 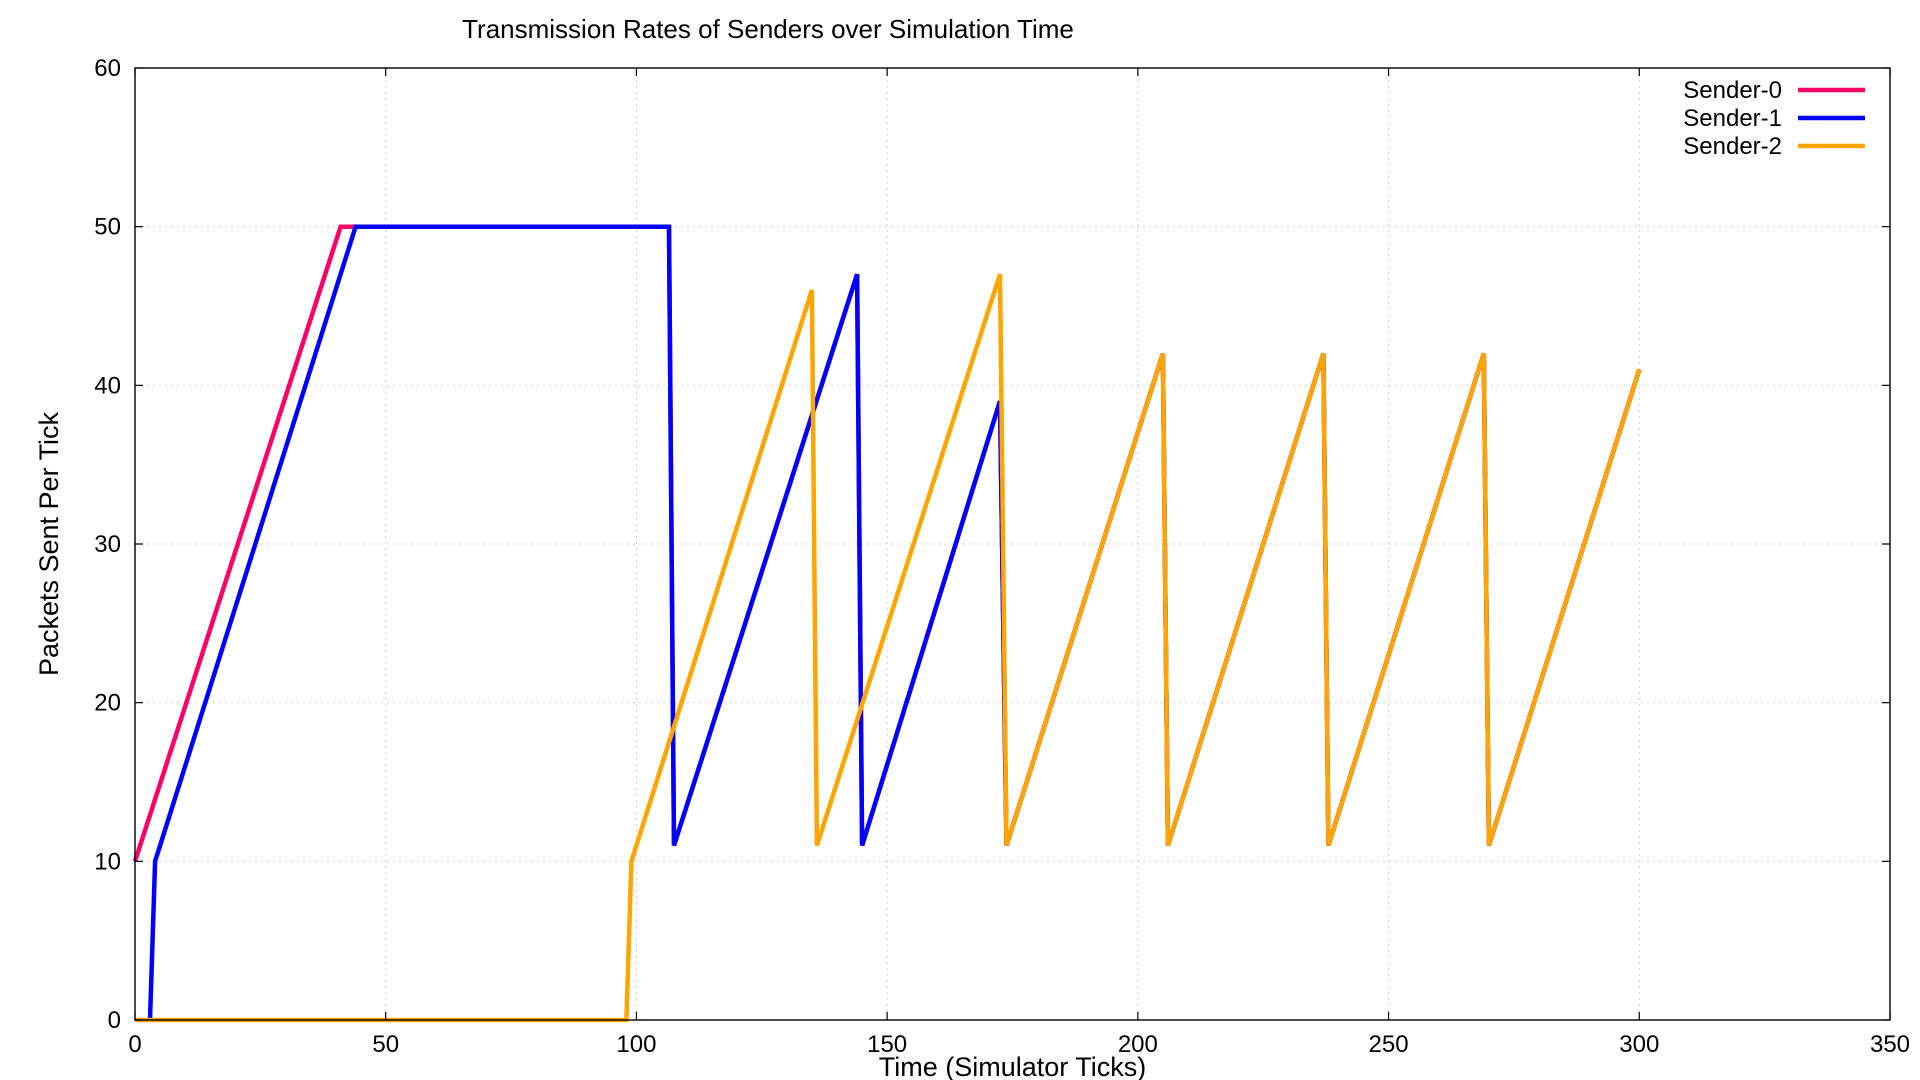 What do you see at coordinates (887, 1044) in the screenshot?
I see `x-tick-label: 150` at bounding box center [887, 1044].